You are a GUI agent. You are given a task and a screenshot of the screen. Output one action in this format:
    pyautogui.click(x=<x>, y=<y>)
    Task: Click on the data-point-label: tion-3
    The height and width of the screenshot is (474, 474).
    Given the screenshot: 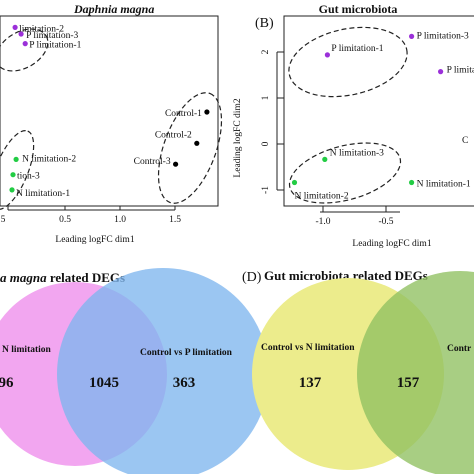 What is the action you would take?
    pyautogui.click(x=28, y=177)
    